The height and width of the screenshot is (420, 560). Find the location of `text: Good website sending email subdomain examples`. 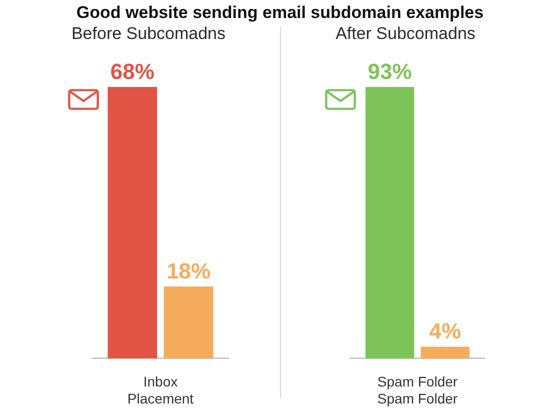

text: Good website sending email subdomain examples is located at coordinates (280, 13).